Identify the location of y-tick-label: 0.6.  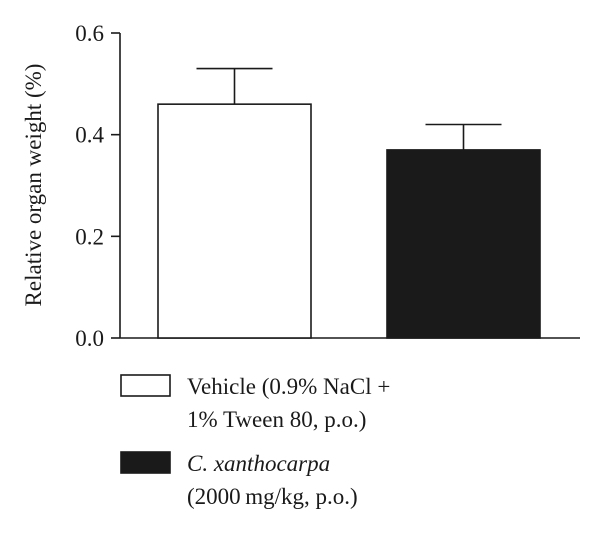
(89, 33).